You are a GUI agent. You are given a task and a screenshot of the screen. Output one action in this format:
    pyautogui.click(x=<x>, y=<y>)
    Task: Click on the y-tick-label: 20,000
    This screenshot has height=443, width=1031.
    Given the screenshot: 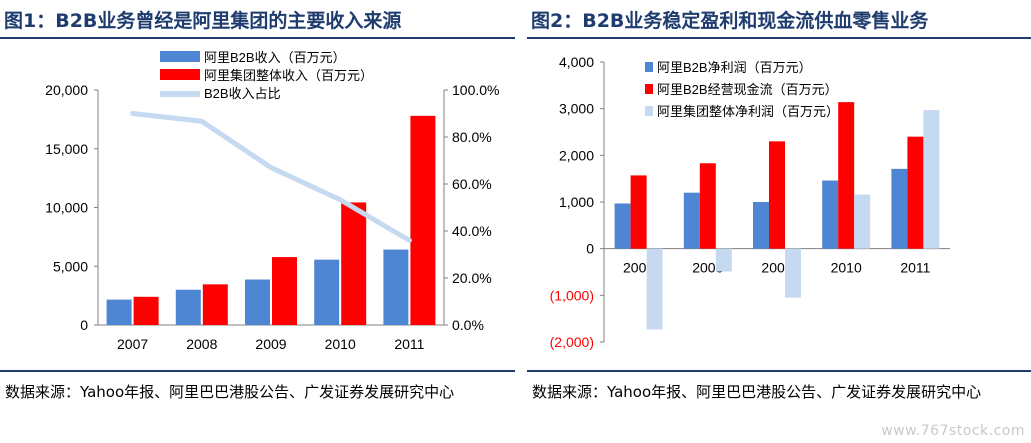 What is the action you would take?
    pyautogui.click(x=66, y=90)
    